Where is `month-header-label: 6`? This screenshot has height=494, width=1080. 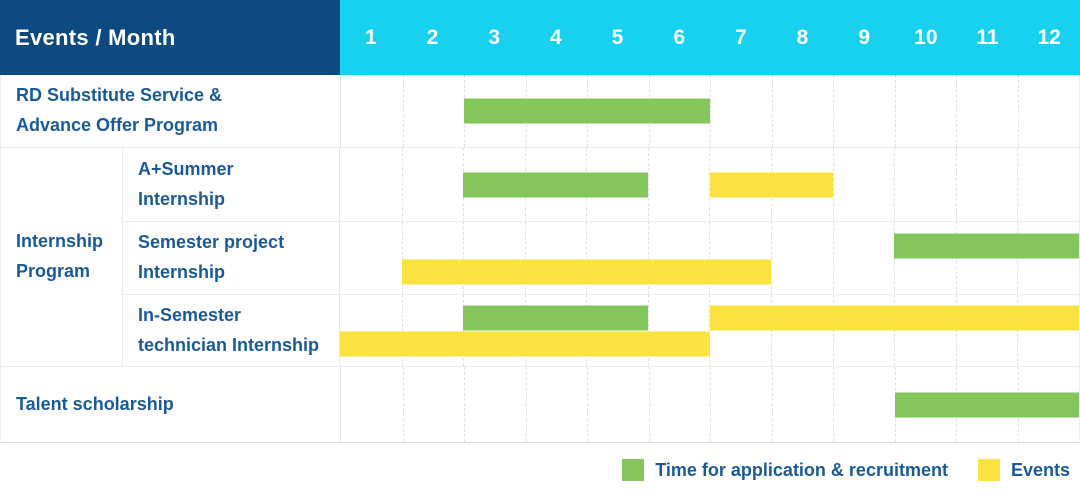
month-header-label: 6 is located at coordinates (679, 37).